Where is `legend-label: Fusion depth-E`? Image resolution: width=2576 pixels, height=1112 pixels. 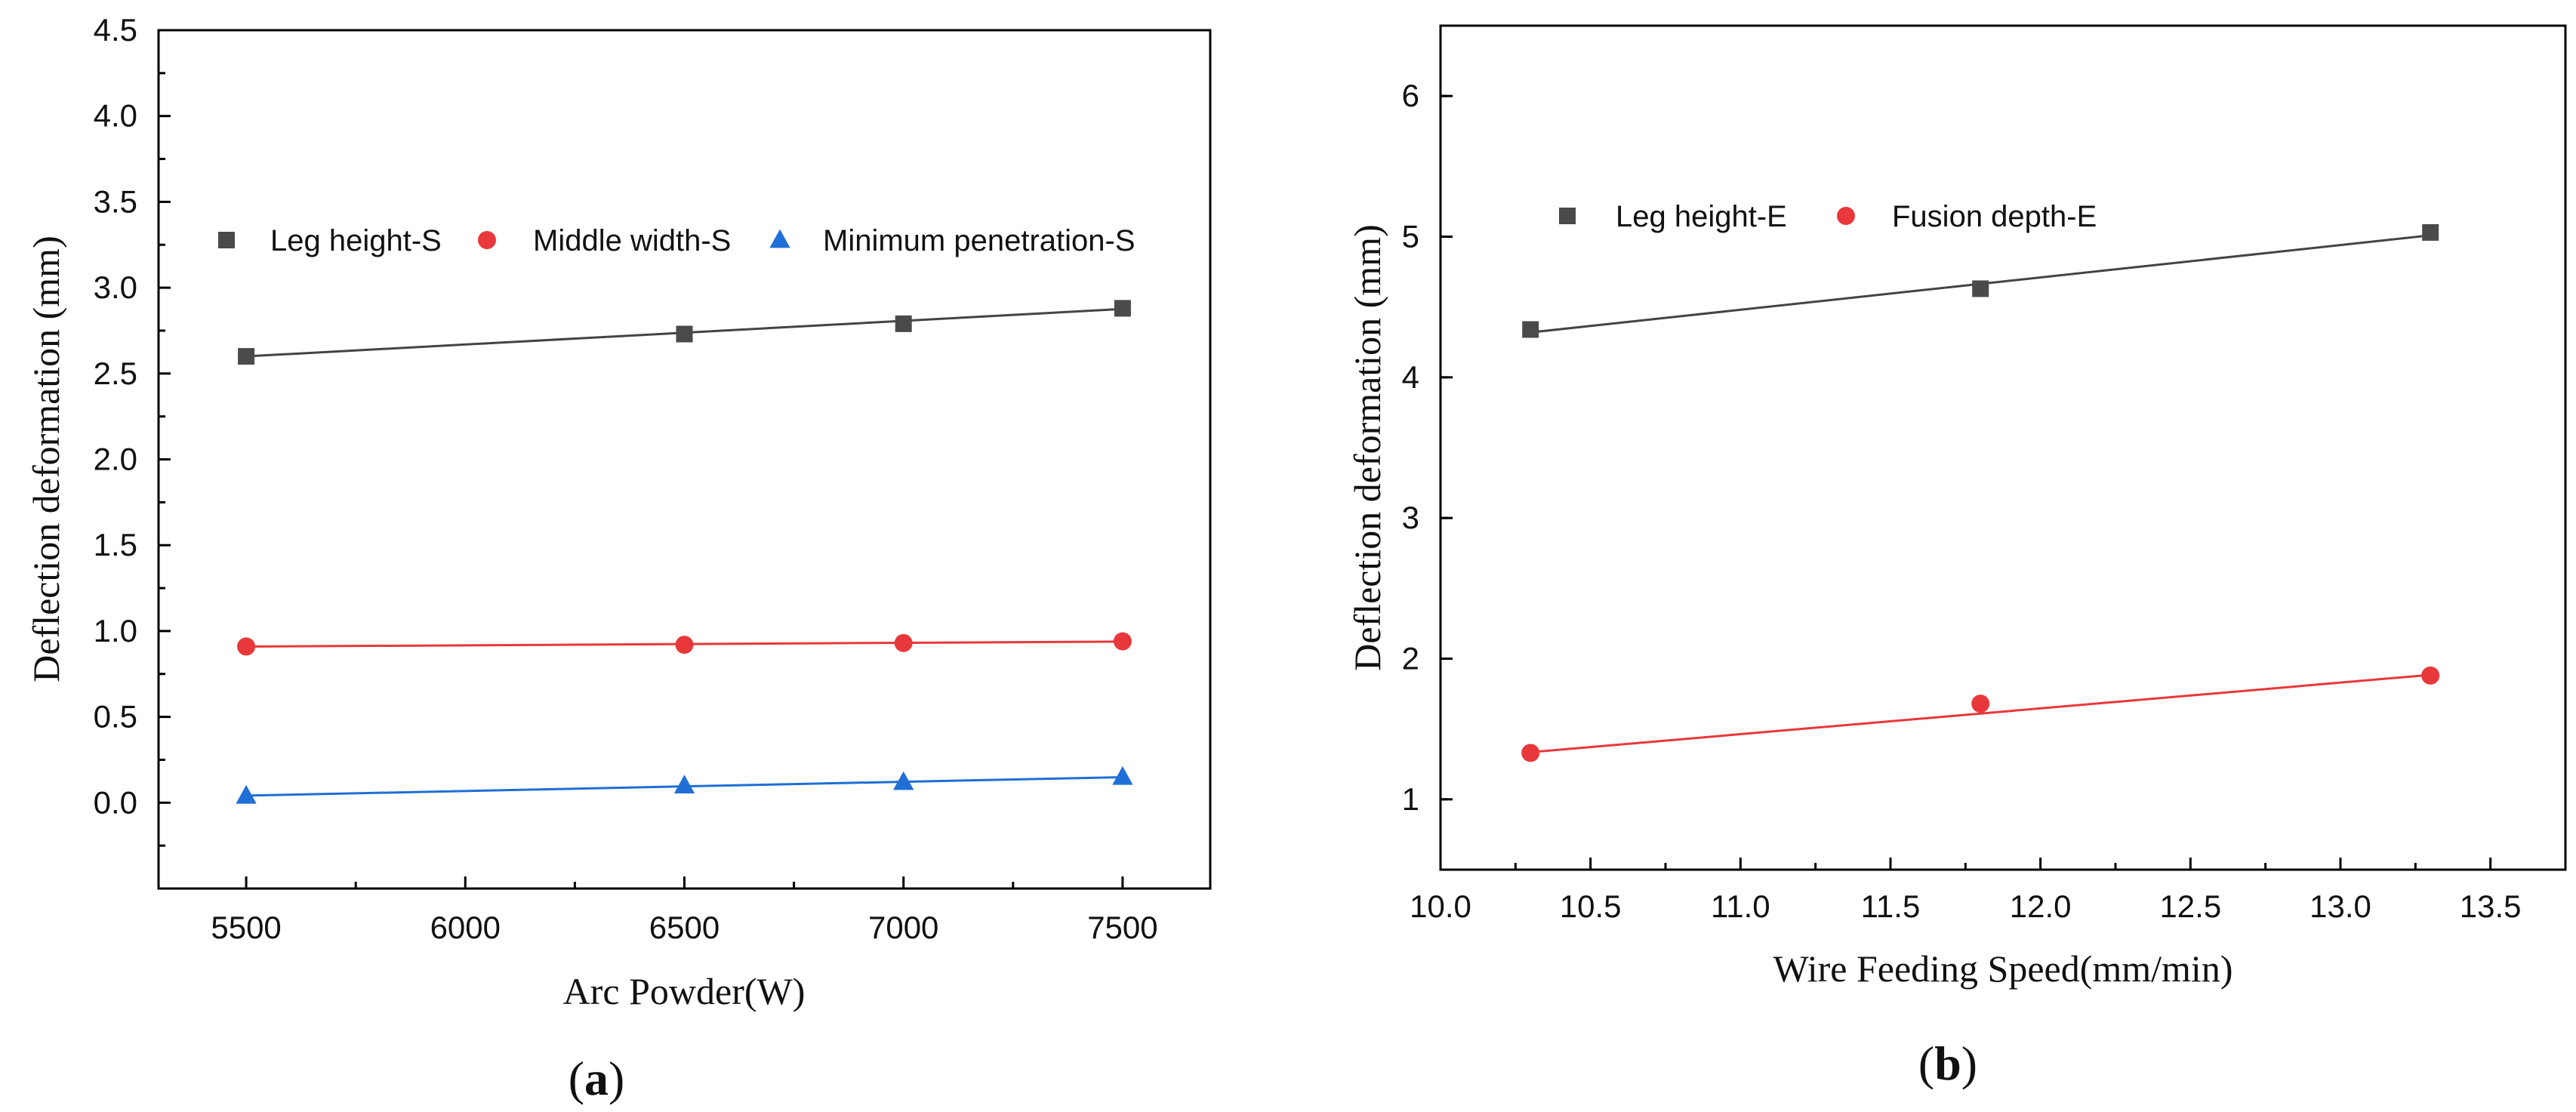
legend-label: Fusion depth-E is located at coordinates (1994, 217).